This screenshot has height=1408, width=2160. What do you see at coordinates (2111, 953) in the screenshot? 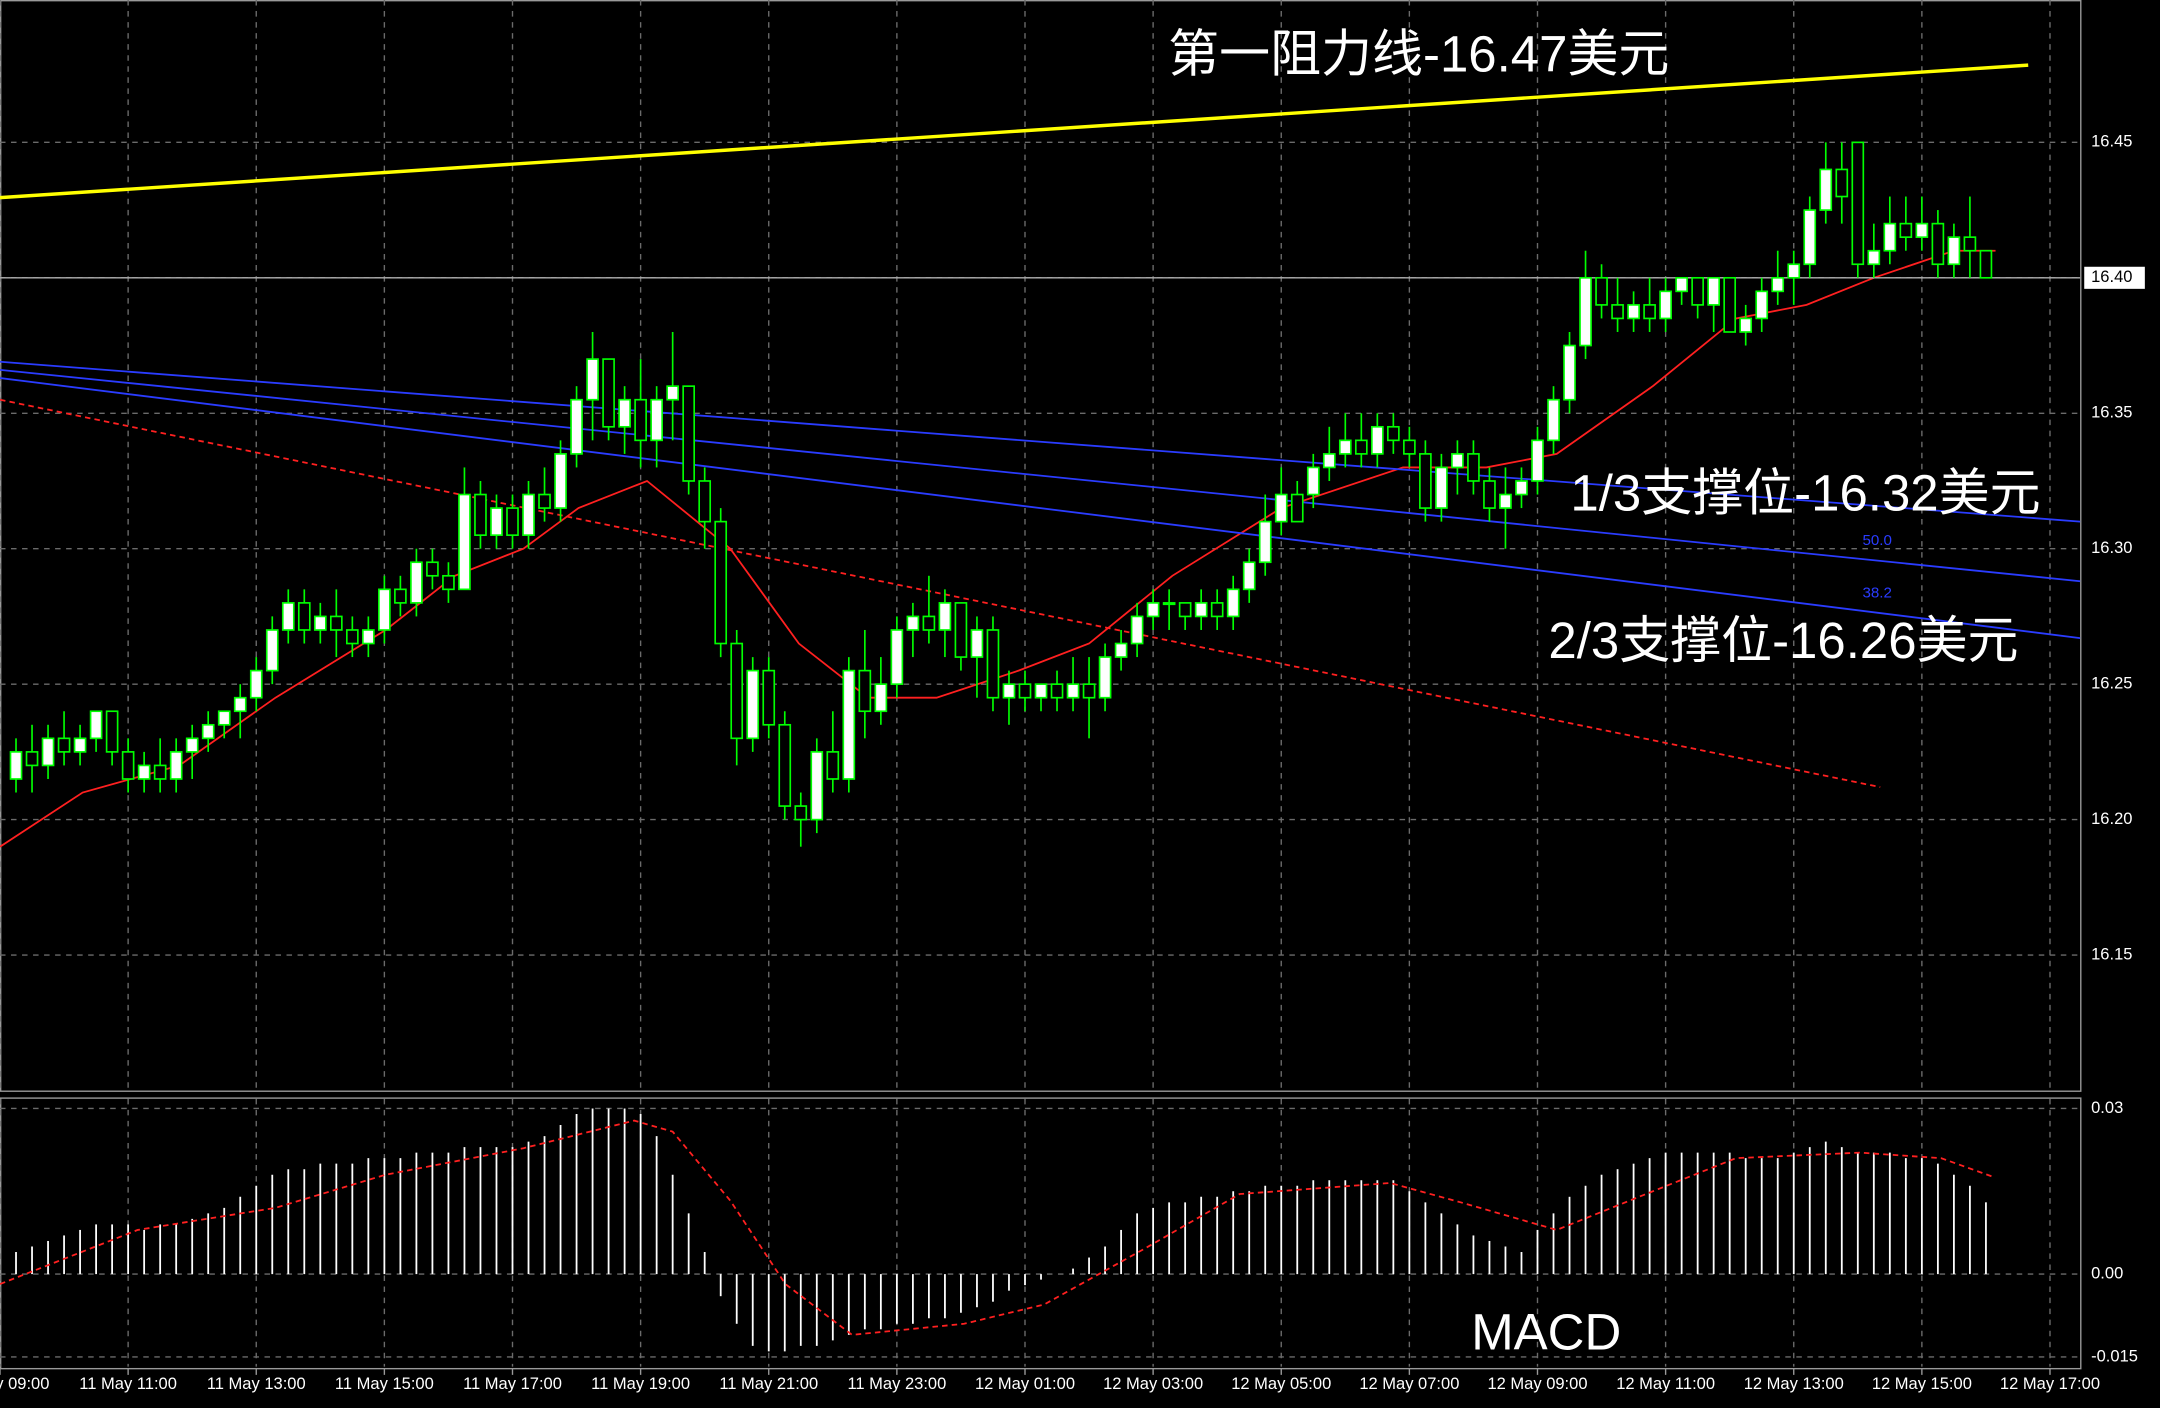
I see `y-tick-label: 16.15` at bounding box center [2111, 953].